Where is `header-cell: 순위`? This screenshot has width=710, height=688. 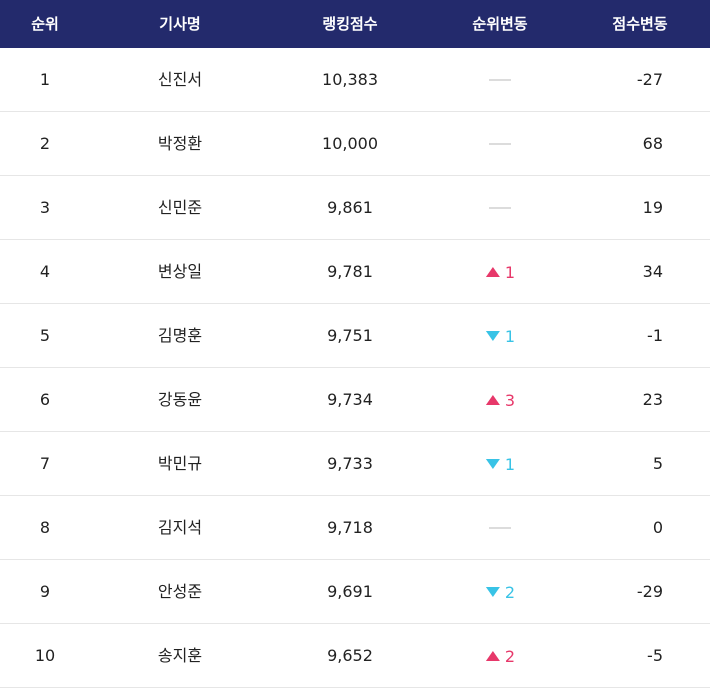 header-cell: 순위 is located at coordinates (45, 24).